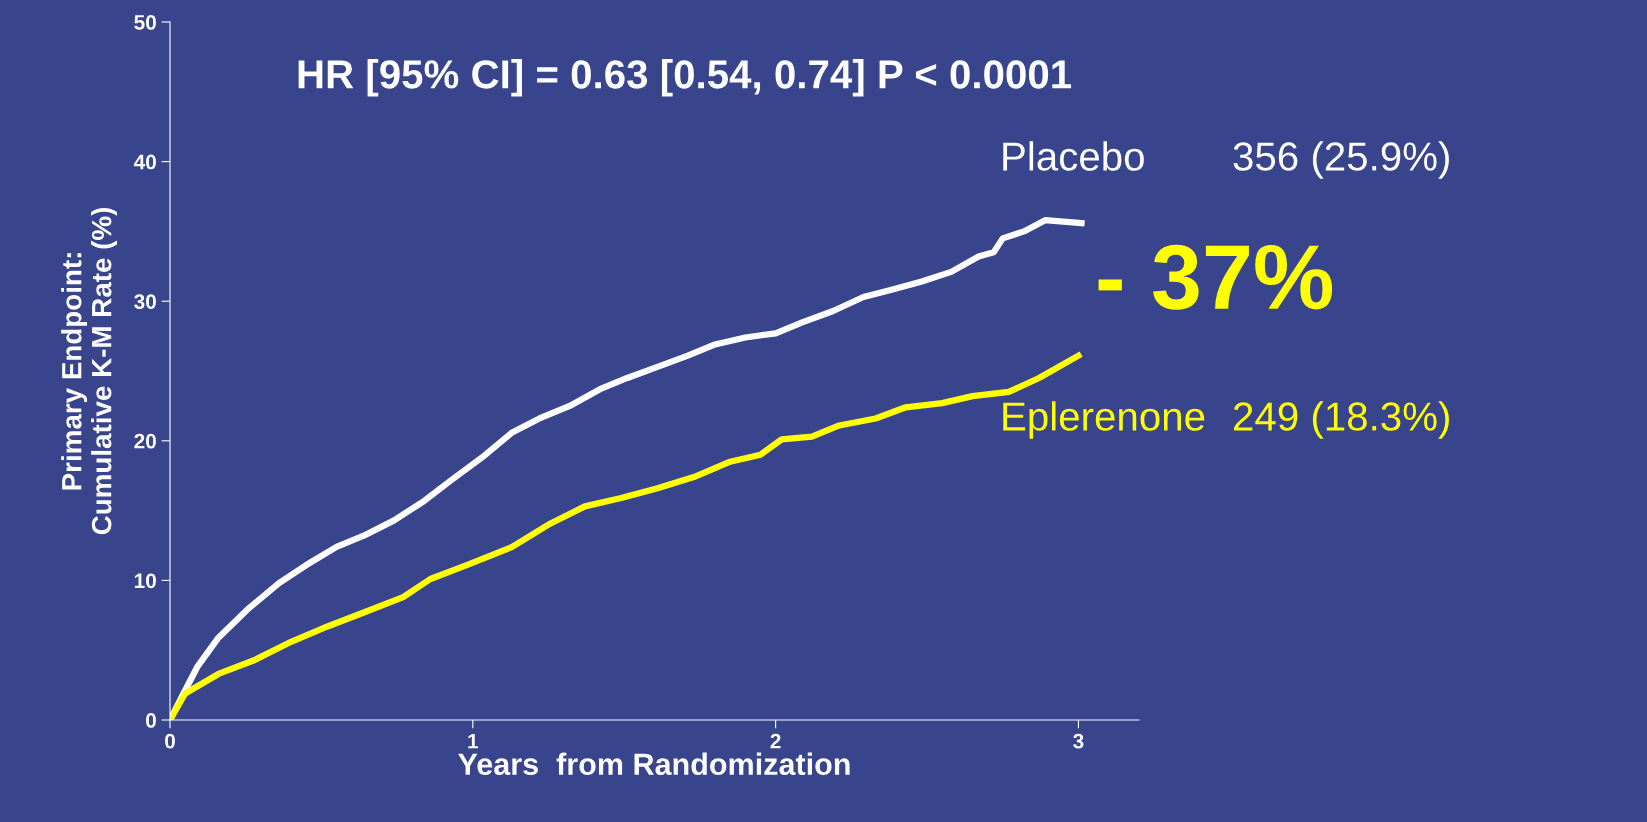 This screenshot has width=1647, height=822. Describe the element at coordinates (144, 162) in the screenshot. I see `y-tick-label: 40` at that location.